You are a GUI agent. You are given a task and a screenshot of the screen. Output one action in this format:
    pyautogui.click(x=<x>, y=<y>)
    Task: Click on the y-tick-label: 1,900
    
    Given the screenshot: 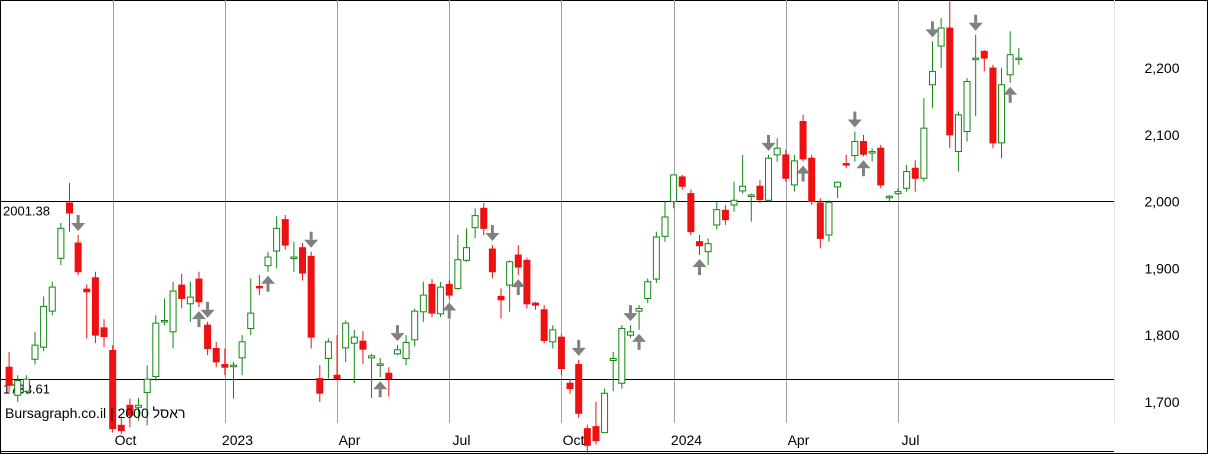 What is the action you would take?
    pyautogui.click(x=1161, y=268)
    